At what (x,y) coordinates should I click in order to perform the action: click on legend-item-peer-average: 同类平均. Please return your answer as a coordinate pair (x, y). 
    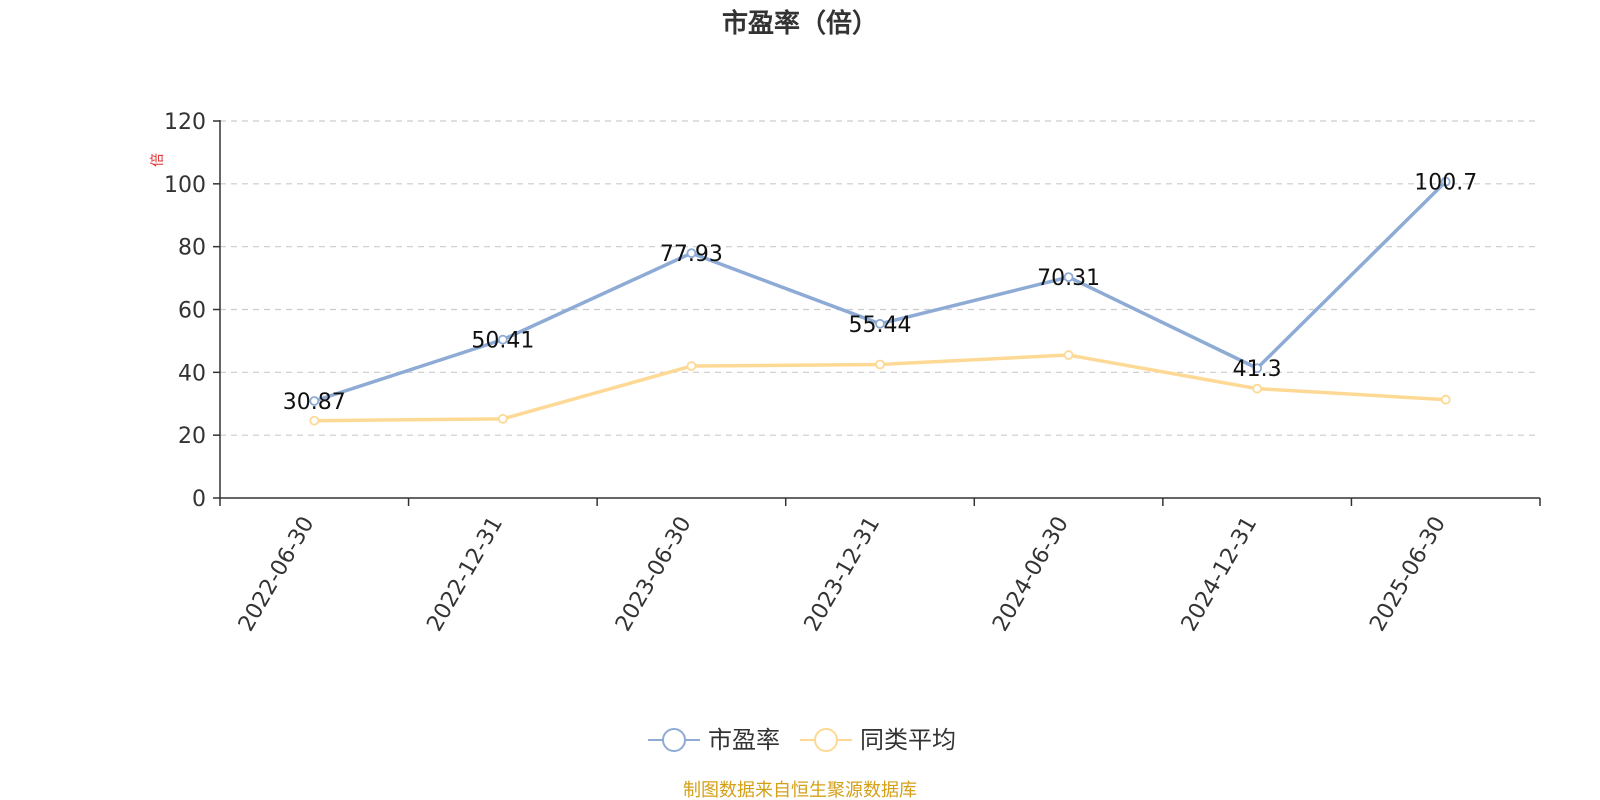
    Looking at the image, I should click on (878, 740).